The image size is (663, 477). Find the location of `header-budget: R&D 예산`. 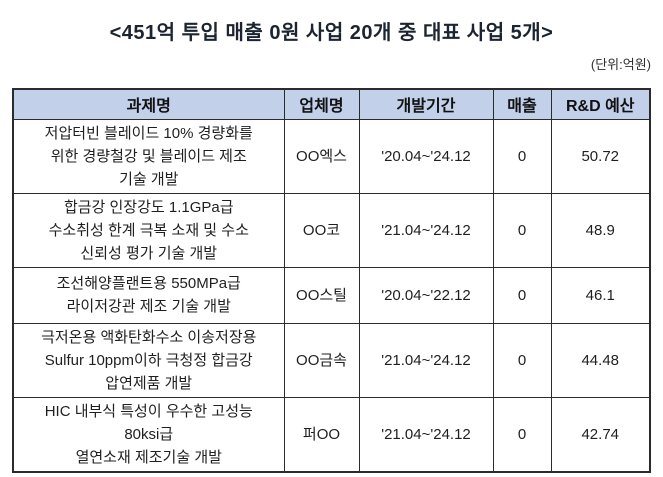

header-budget: R&D 예산 is located at coordinates (600, 104).